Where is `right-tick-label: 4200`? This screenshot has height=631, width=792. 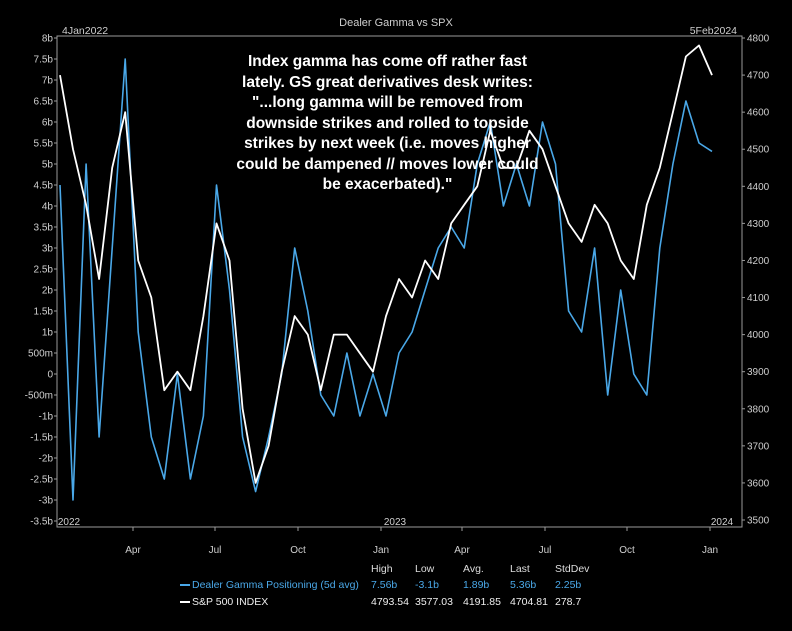
right-tick-label: 4200 is located at coordinates (758, 261).